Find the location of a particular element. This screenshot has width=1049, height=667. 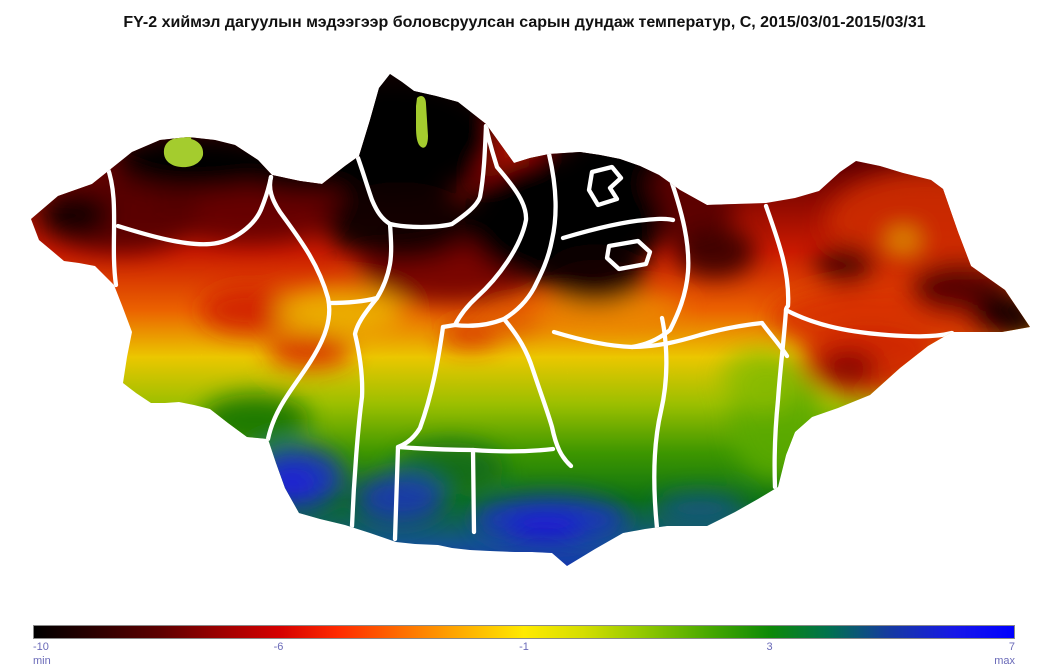

uvs-lake is located at coordinates (183, 150).